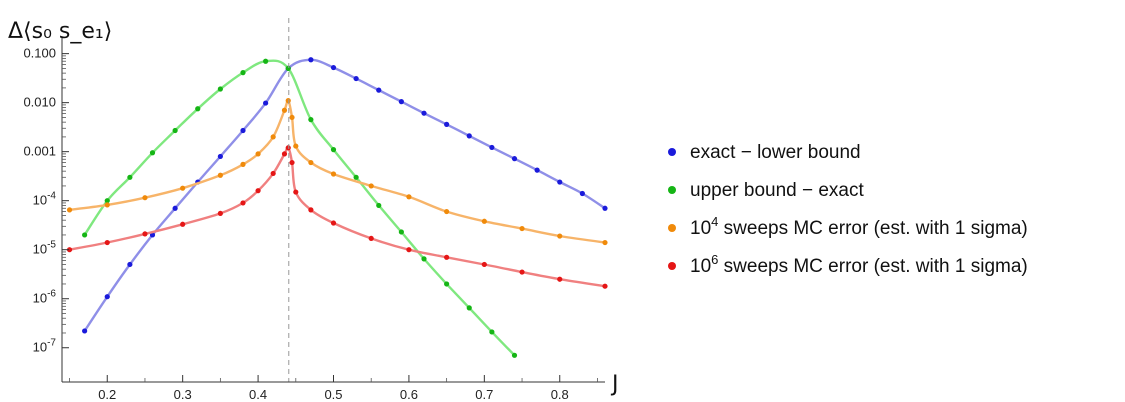  What do you see at coordinates (45, 346) in the screenshot?
I see `y-tick-label: 10⁻⁷` at bounding box center [45, 346].